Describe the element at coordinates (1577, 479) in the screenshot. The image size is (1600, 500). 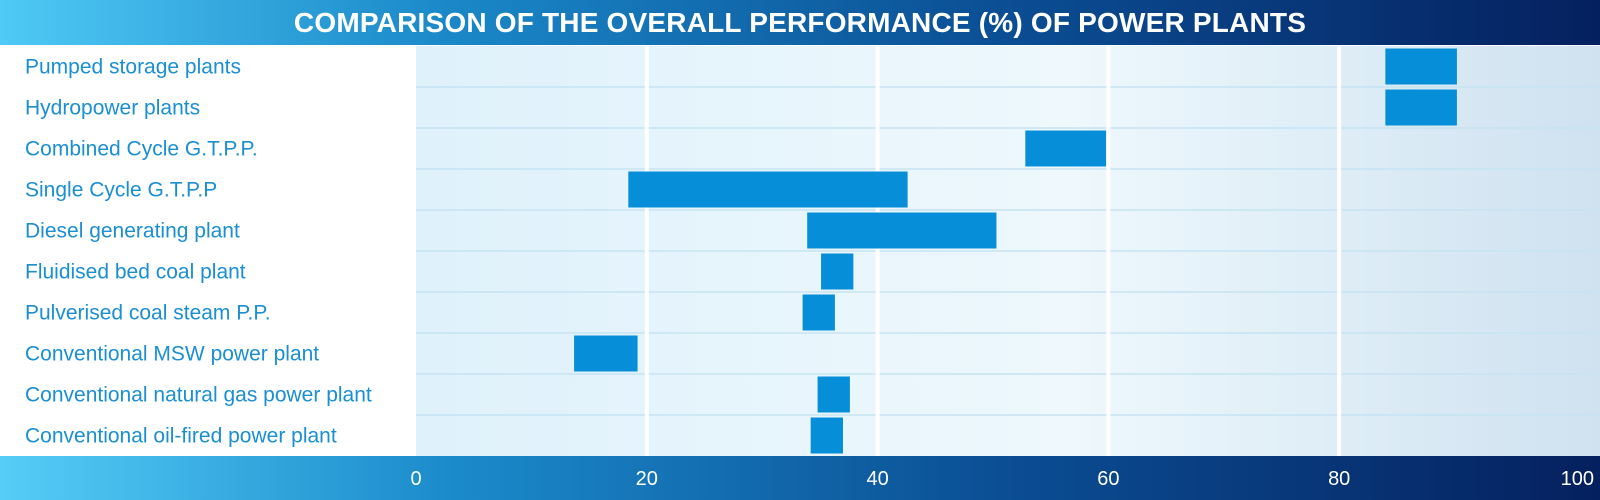
I see `x-tick-label-100: 100` at that location.